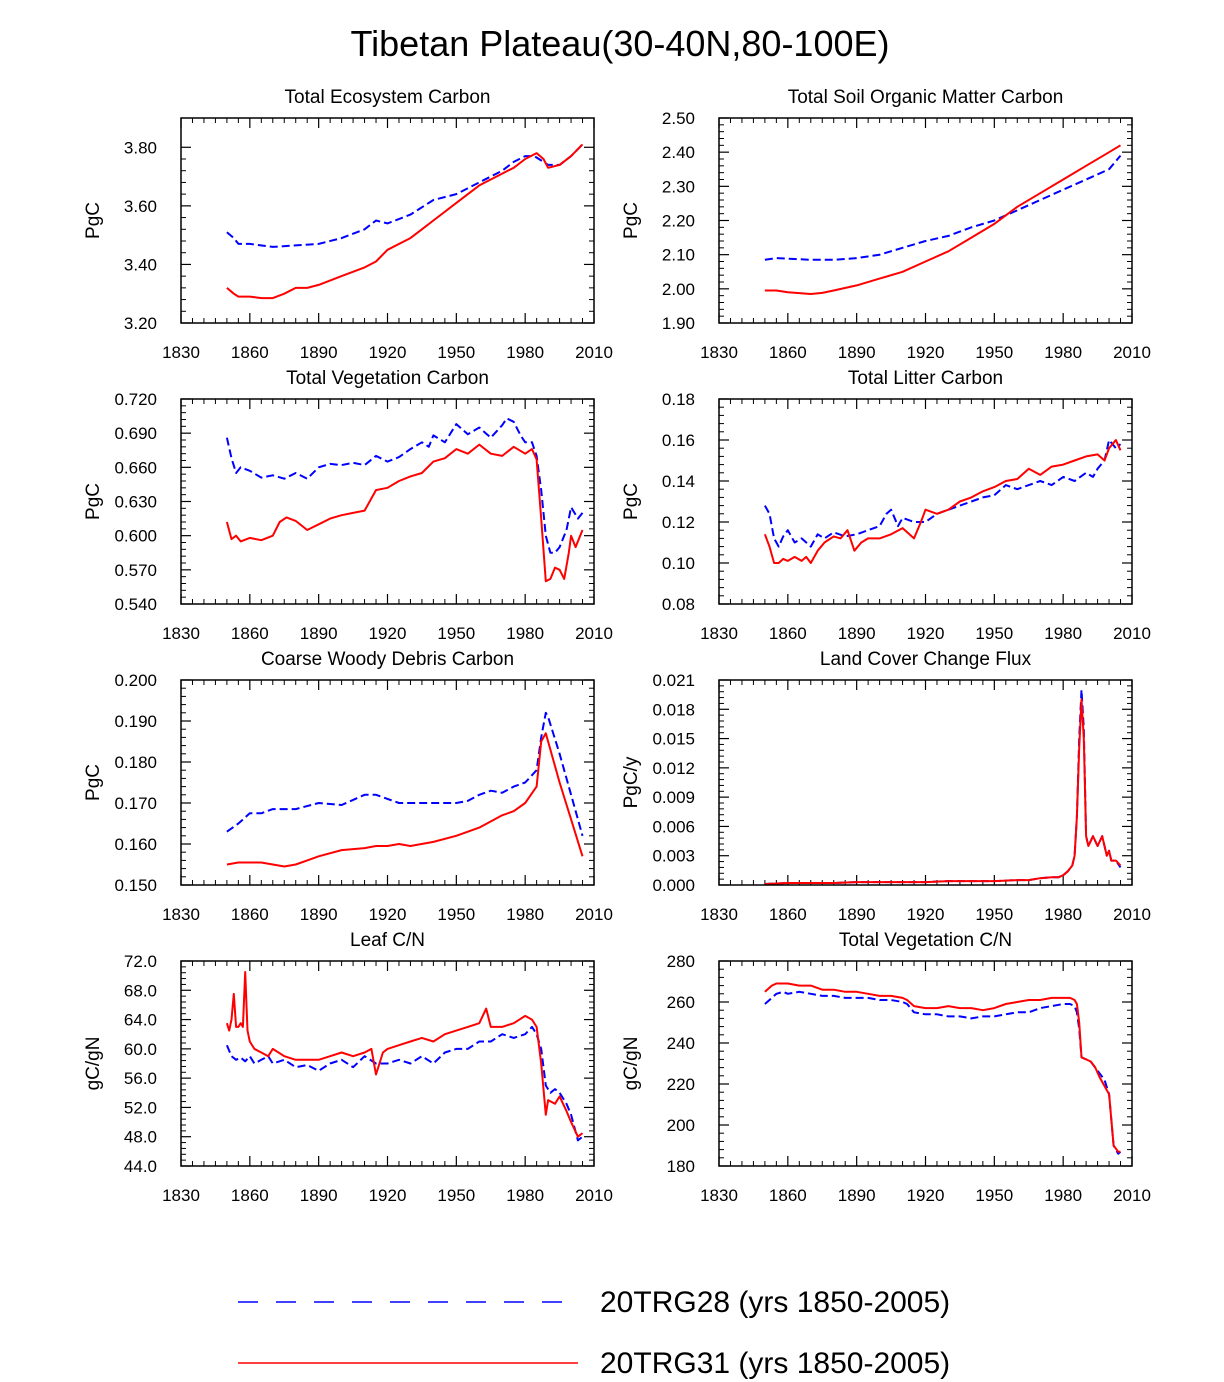 This screenshot has width=1224, height=1382. I want to click on y-tick-label: 52.0, so click(140, 1107).